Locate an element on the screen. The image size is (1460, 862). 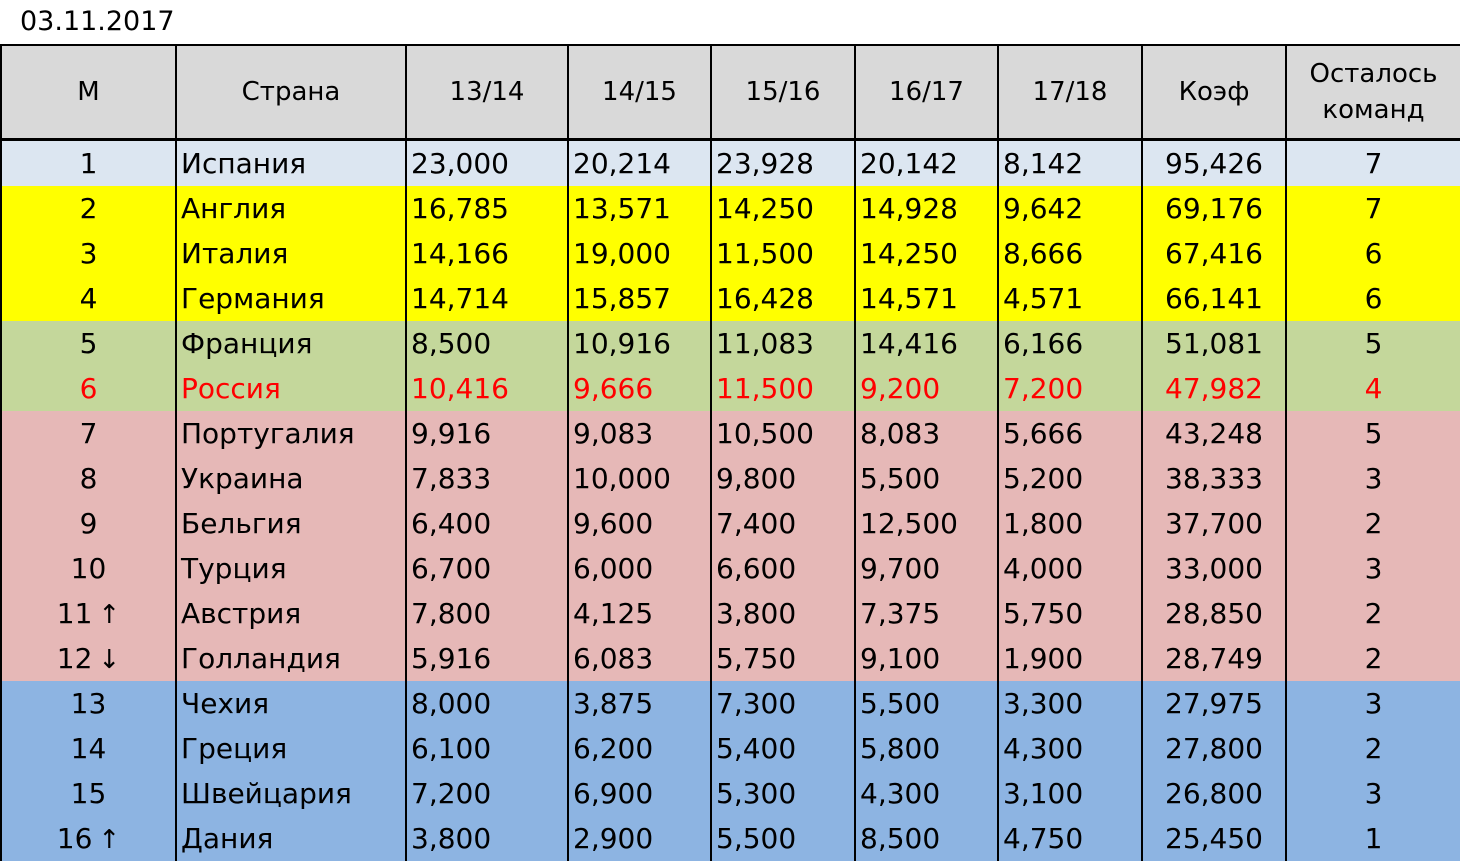
cell-rank: 5 is located at coordinates (88, 343).